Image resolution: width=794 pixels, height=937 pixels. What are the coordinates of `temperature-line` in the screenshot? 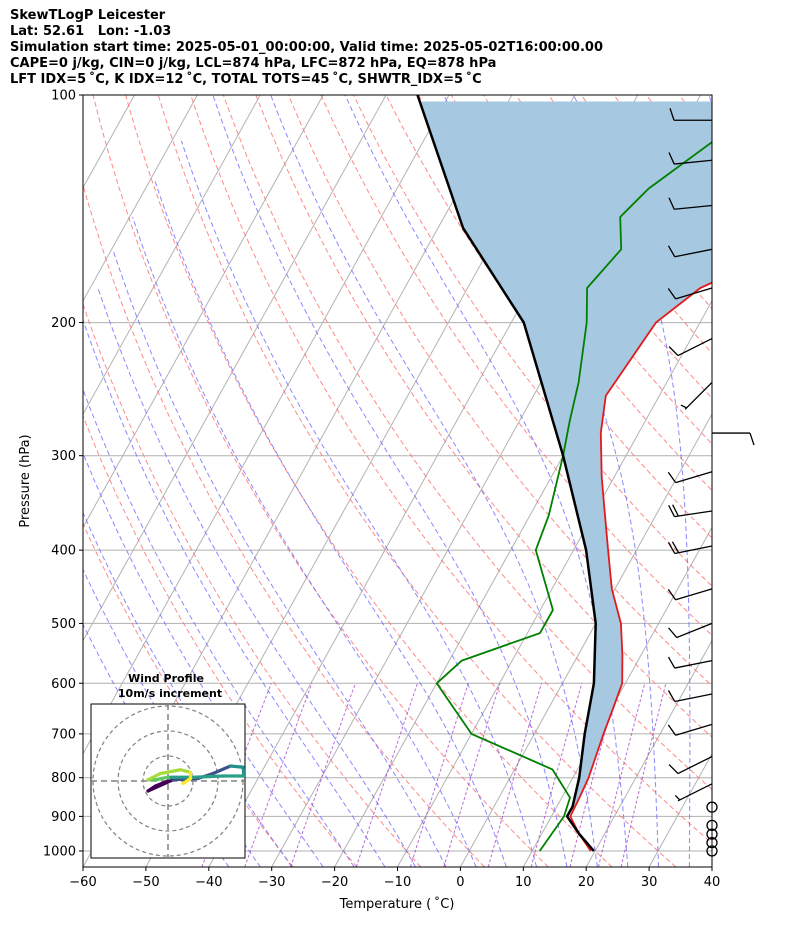 It's located at (640, 566).